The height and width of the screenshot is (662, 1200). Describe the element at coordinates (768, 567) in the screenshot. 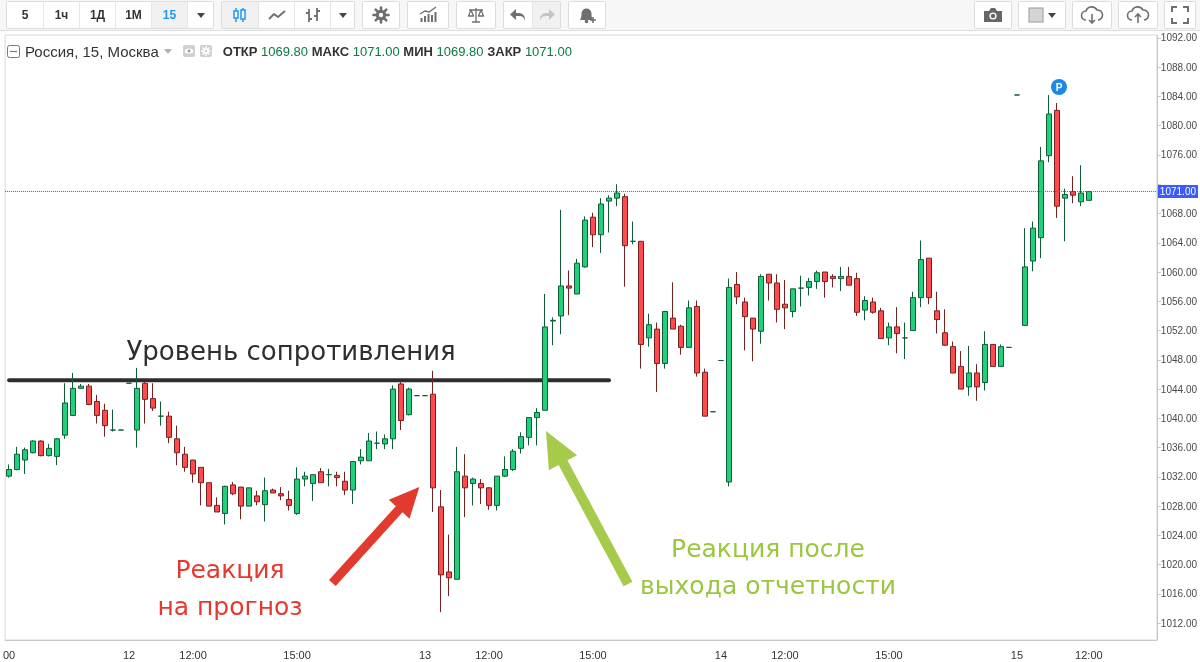

I see `annotation: Реакция после выхода отчетности` at that location.